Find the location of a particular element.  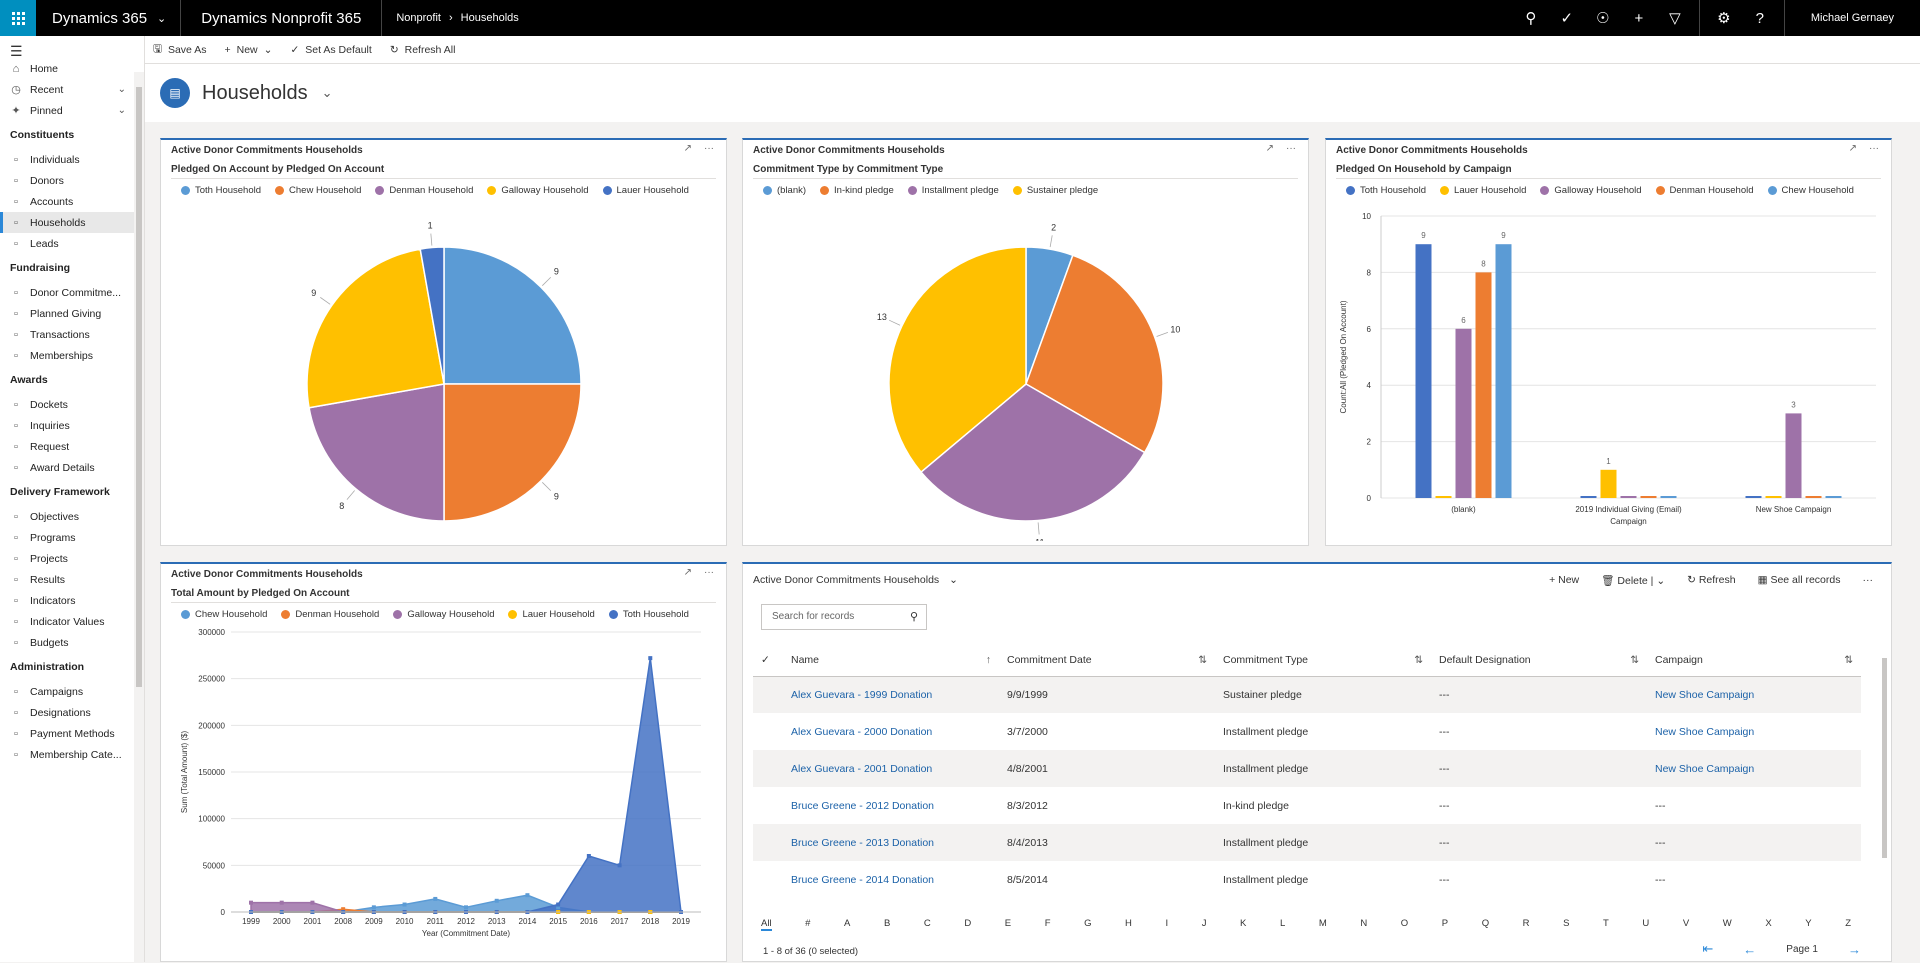

sidebar-item-programs: ▫ Programs is located at coordinates (72, 537).